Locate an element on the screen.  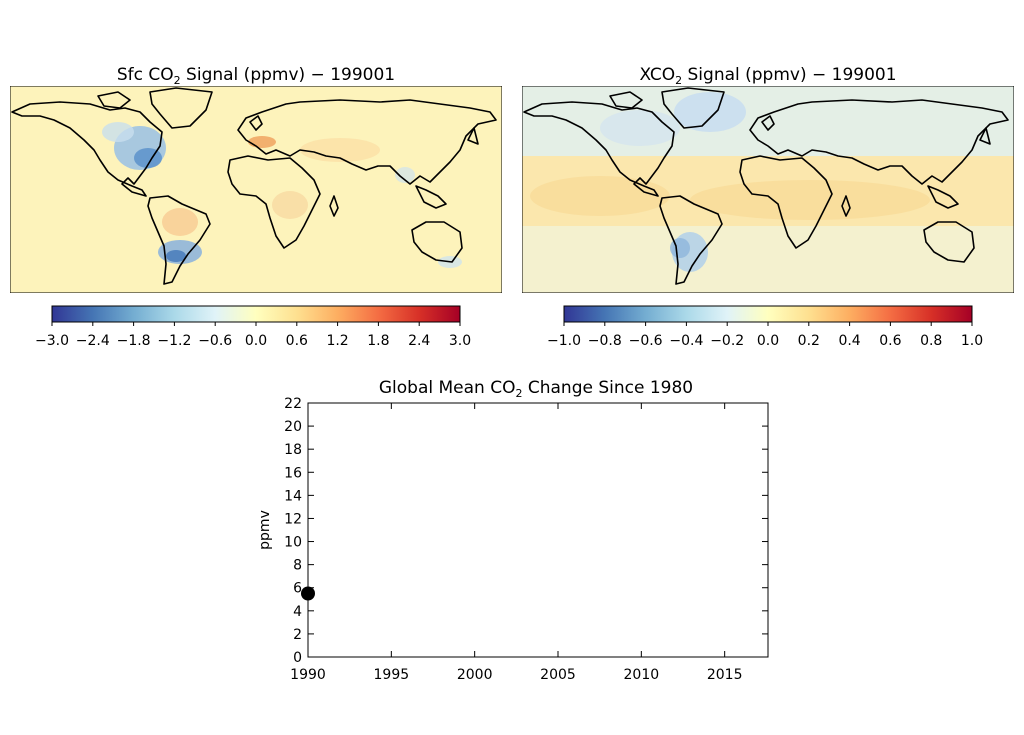
sfc-colorbar-tick-label: 1.2 is located at coordinates (337, 341).